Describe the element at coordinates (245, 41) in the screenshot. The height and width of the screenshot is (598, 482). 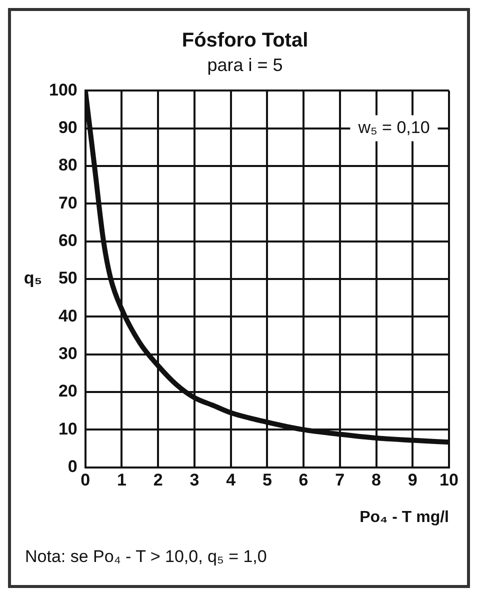
I see `chart-title: Fósforo Total` at that location.